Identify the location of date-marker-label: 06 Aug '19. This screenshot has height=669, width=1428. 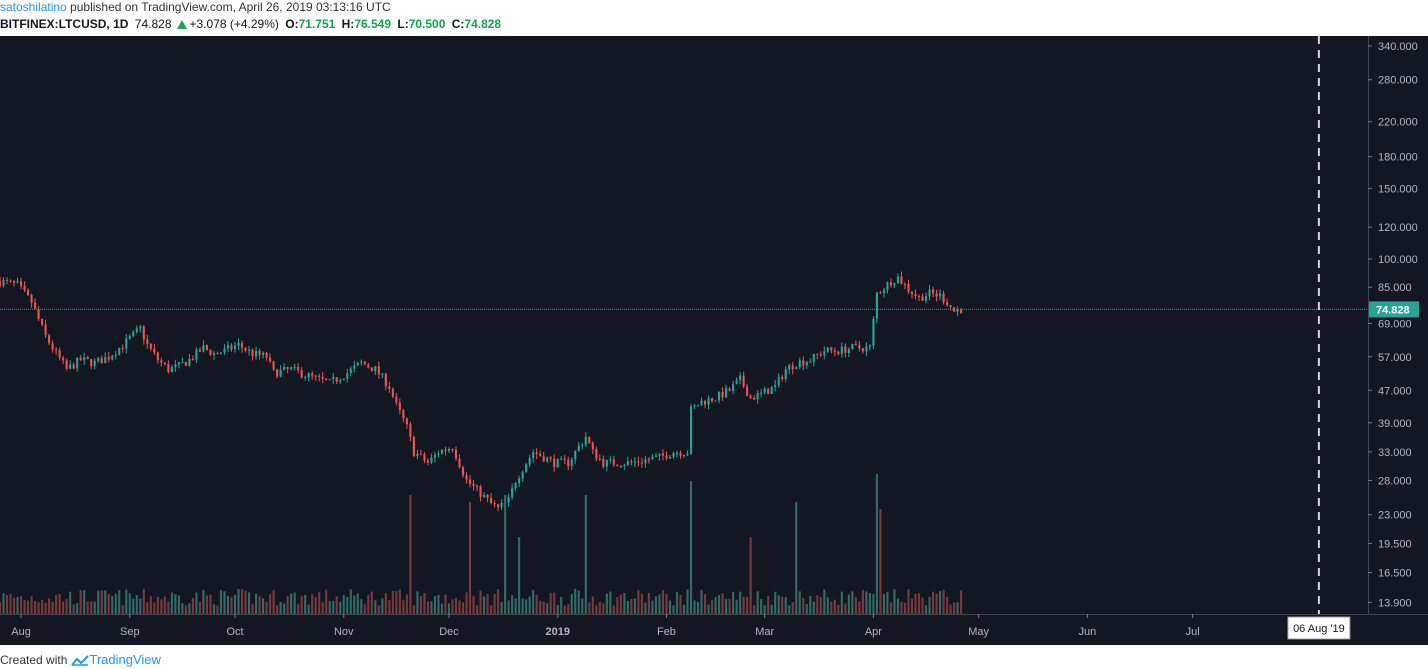
(1319, 629).